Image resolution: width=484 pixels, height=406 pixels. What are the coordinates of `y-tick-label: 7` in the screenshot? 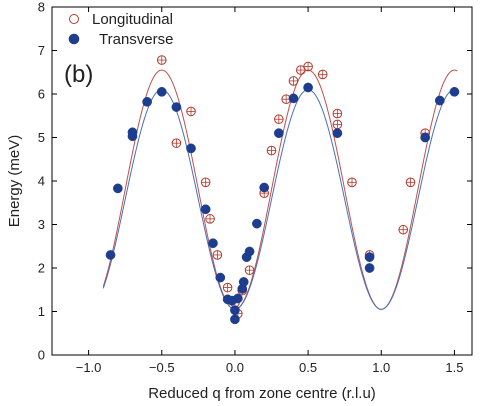 It's located at (41, 50).